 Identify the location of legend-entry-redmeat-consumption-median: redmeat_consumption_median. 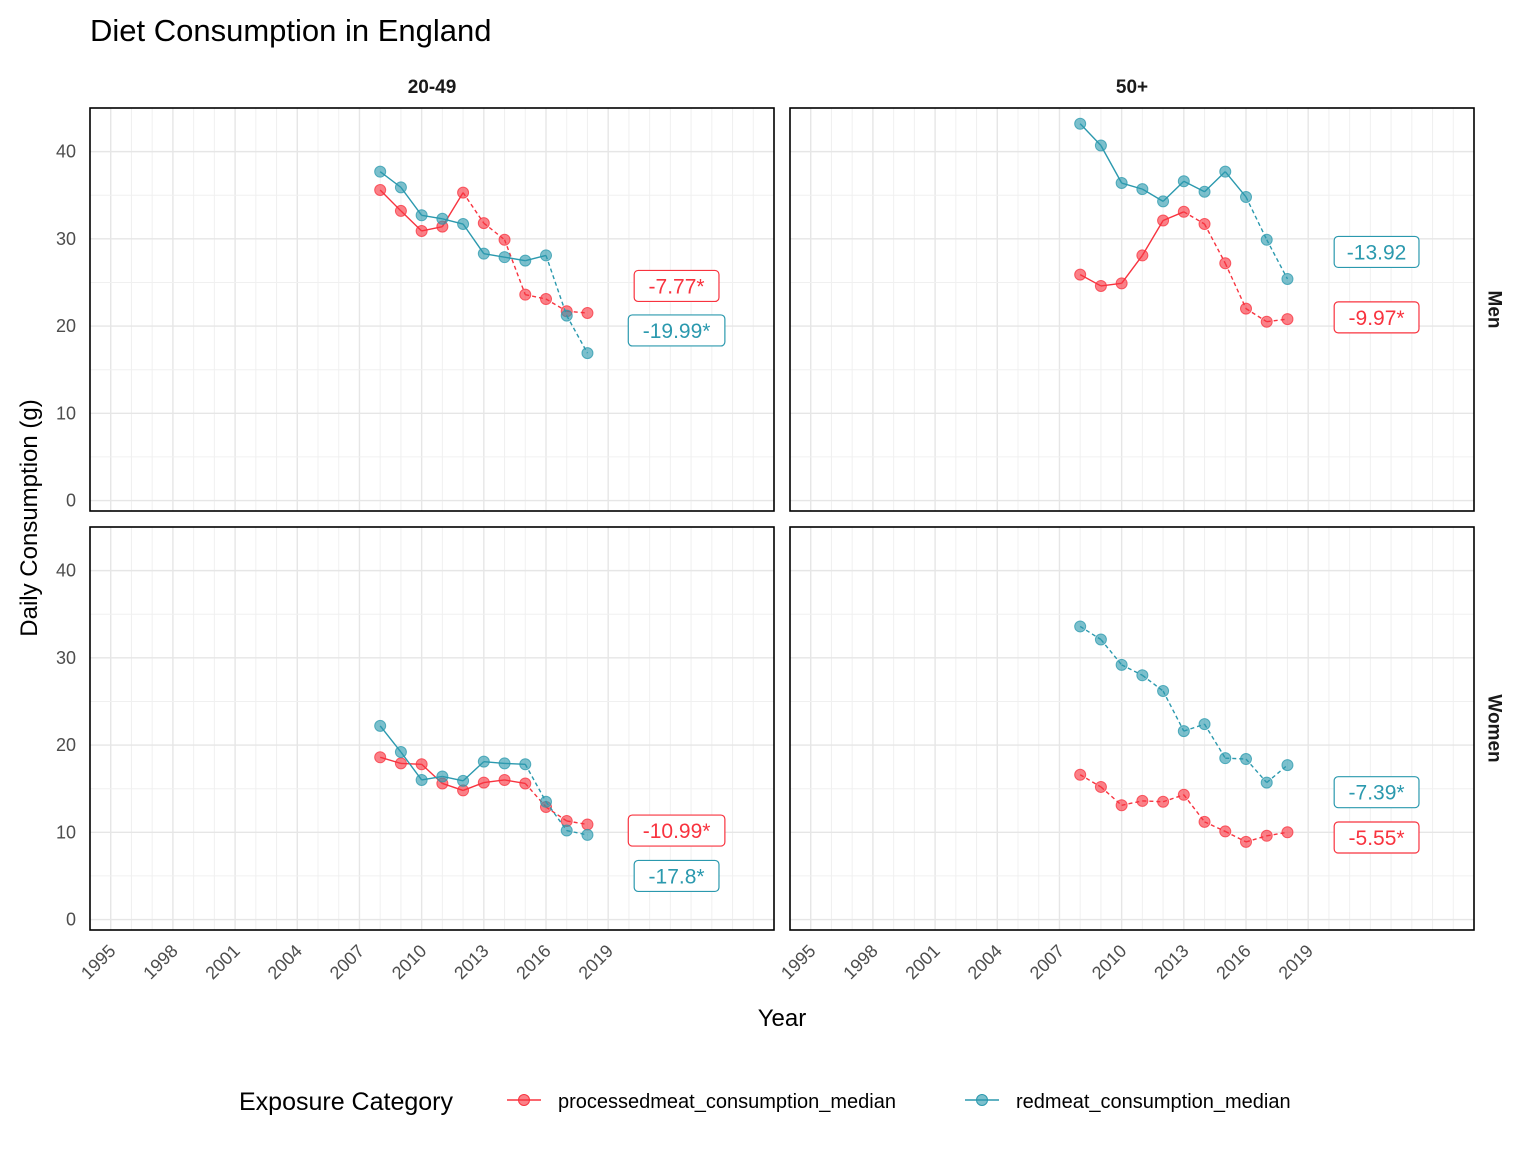
(1128, 1102).